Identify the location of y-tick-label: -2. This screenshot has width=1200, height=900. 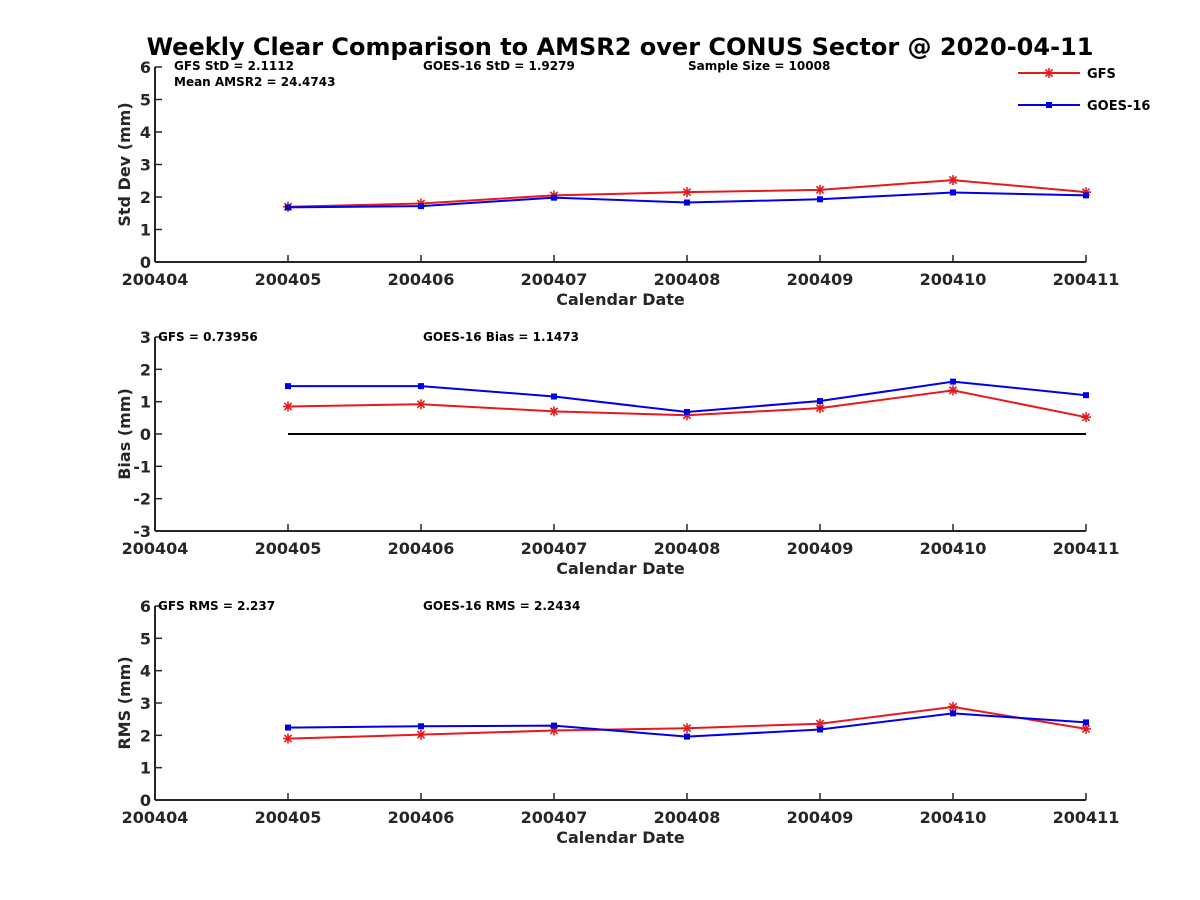
(142, 499).